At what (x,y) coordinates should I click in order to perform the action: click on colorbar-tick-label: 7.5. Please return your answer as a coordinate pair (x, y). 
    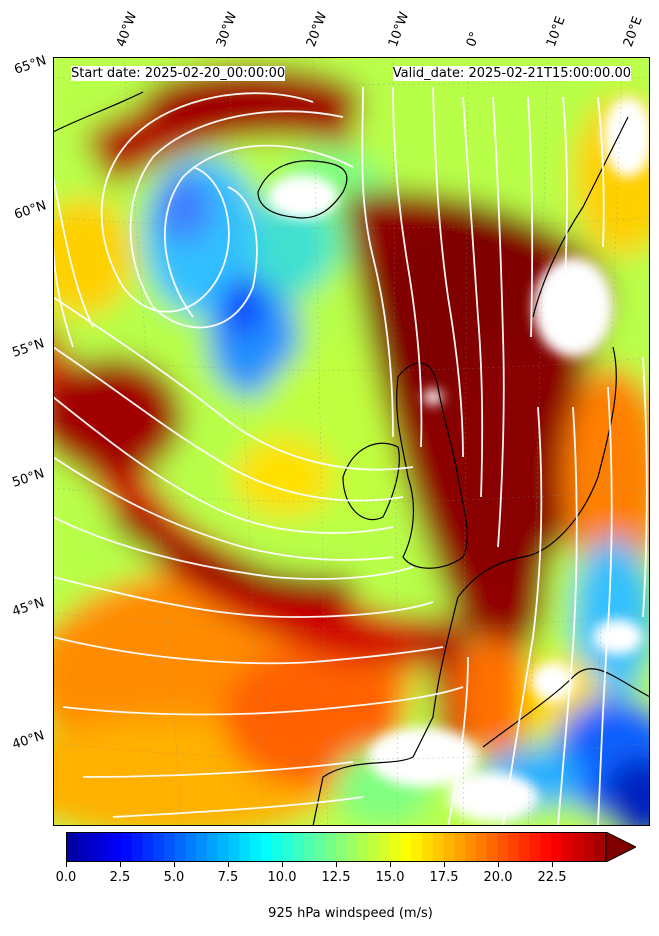
    Looking at the image, I should click on (228, 877).